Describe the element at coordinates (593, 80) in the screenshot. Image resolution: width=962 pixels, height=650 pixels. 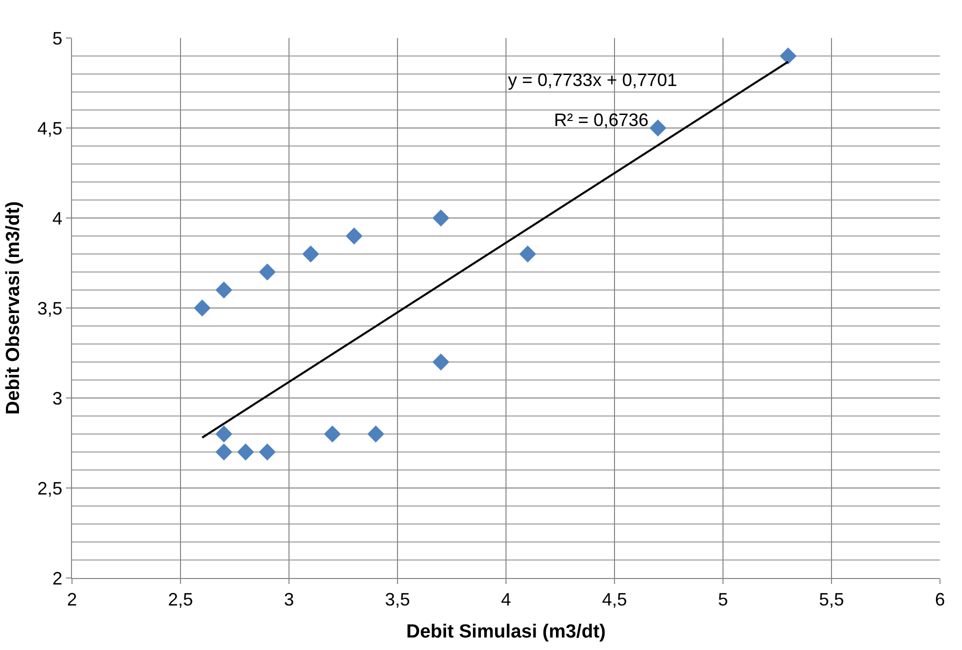
I see `annotation: y = 0,7733x + 0,7701` at that location.